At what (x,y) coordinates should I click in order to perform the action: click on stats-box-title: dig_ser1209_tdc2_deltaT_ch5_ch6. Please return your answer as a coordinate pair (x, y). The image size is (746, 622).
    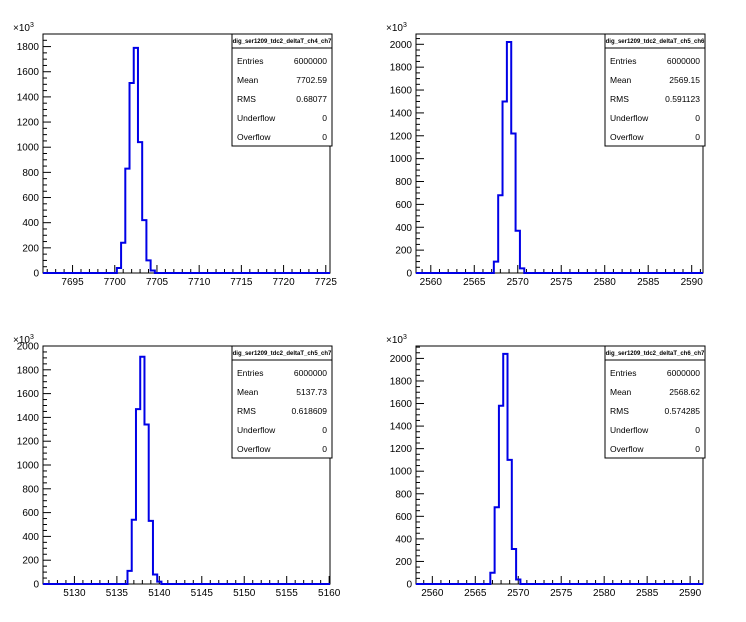
    Looking at the image, I should click on (655, 42).